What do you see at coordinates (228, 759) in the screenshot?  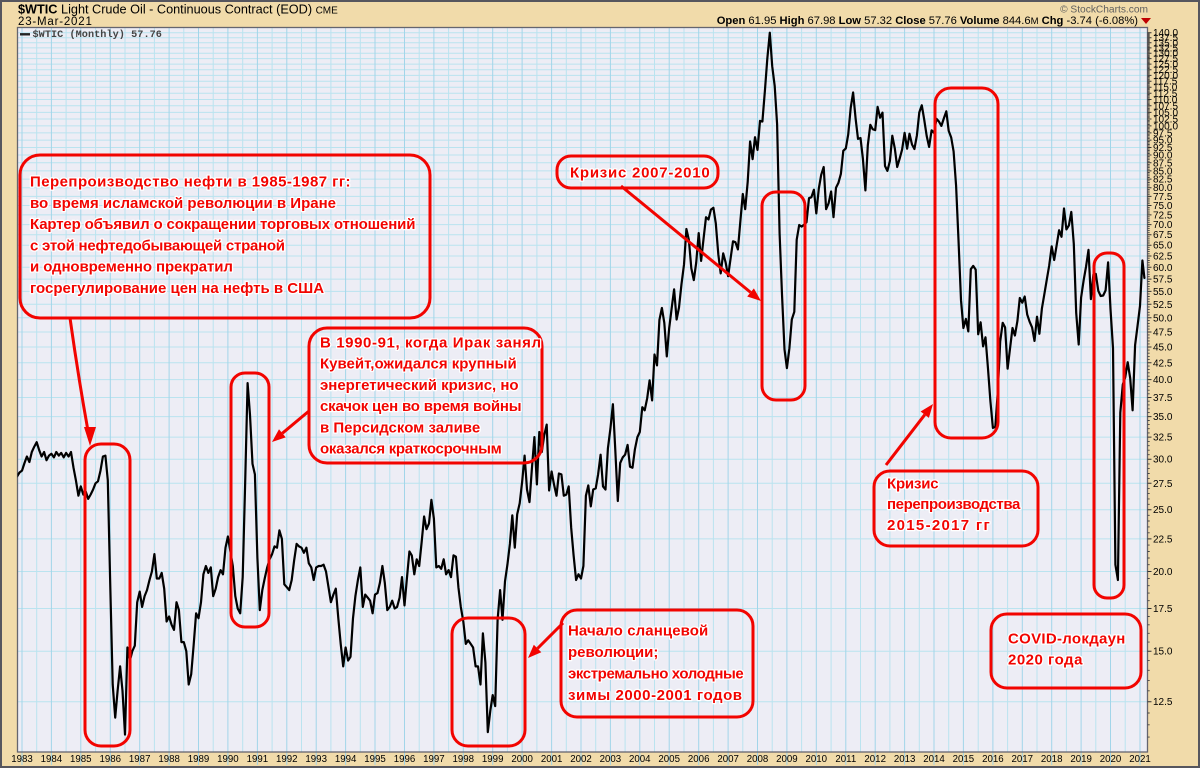 I see `svg-text: 1990` at bounding box center [228, 759].